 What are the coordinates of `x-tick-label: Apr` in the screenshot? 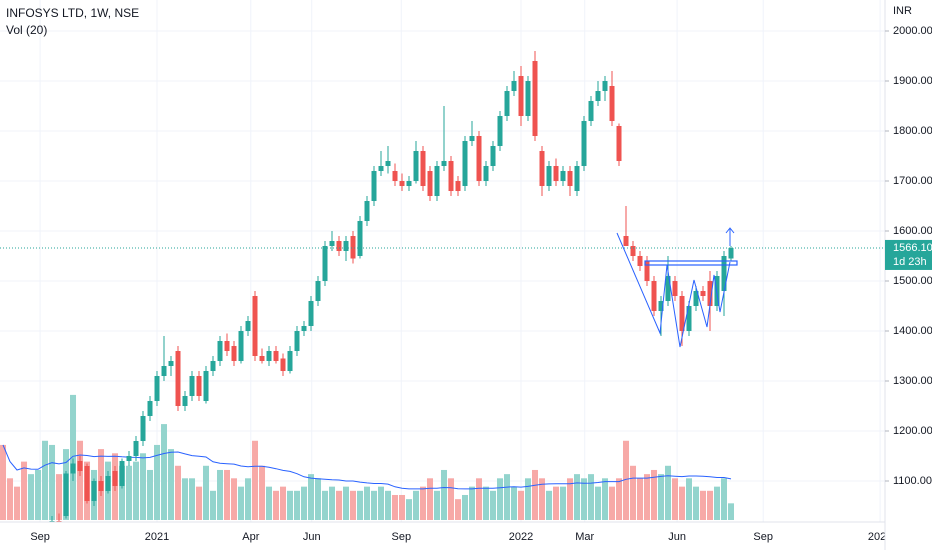 It's located at (250, 537).